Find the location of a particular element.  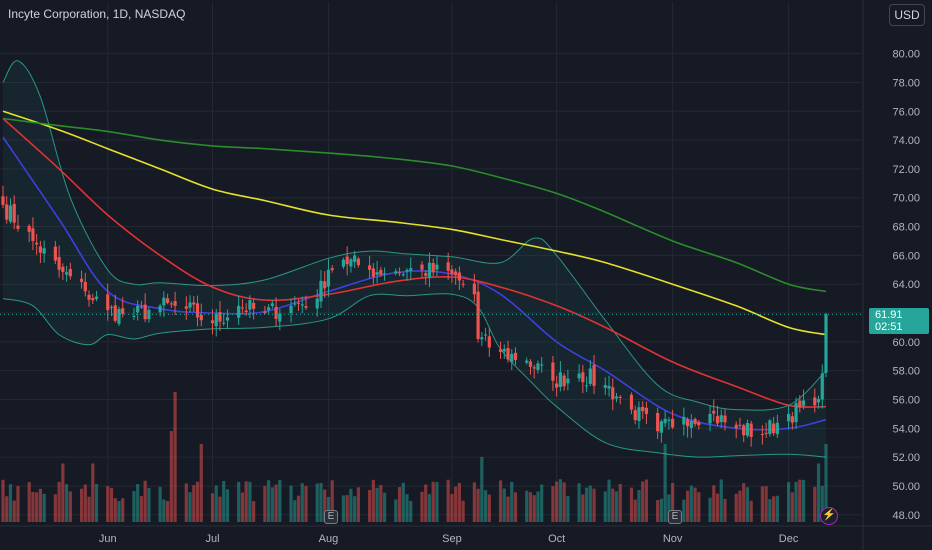

currency-button: USD is located at coordinates (907, 15).